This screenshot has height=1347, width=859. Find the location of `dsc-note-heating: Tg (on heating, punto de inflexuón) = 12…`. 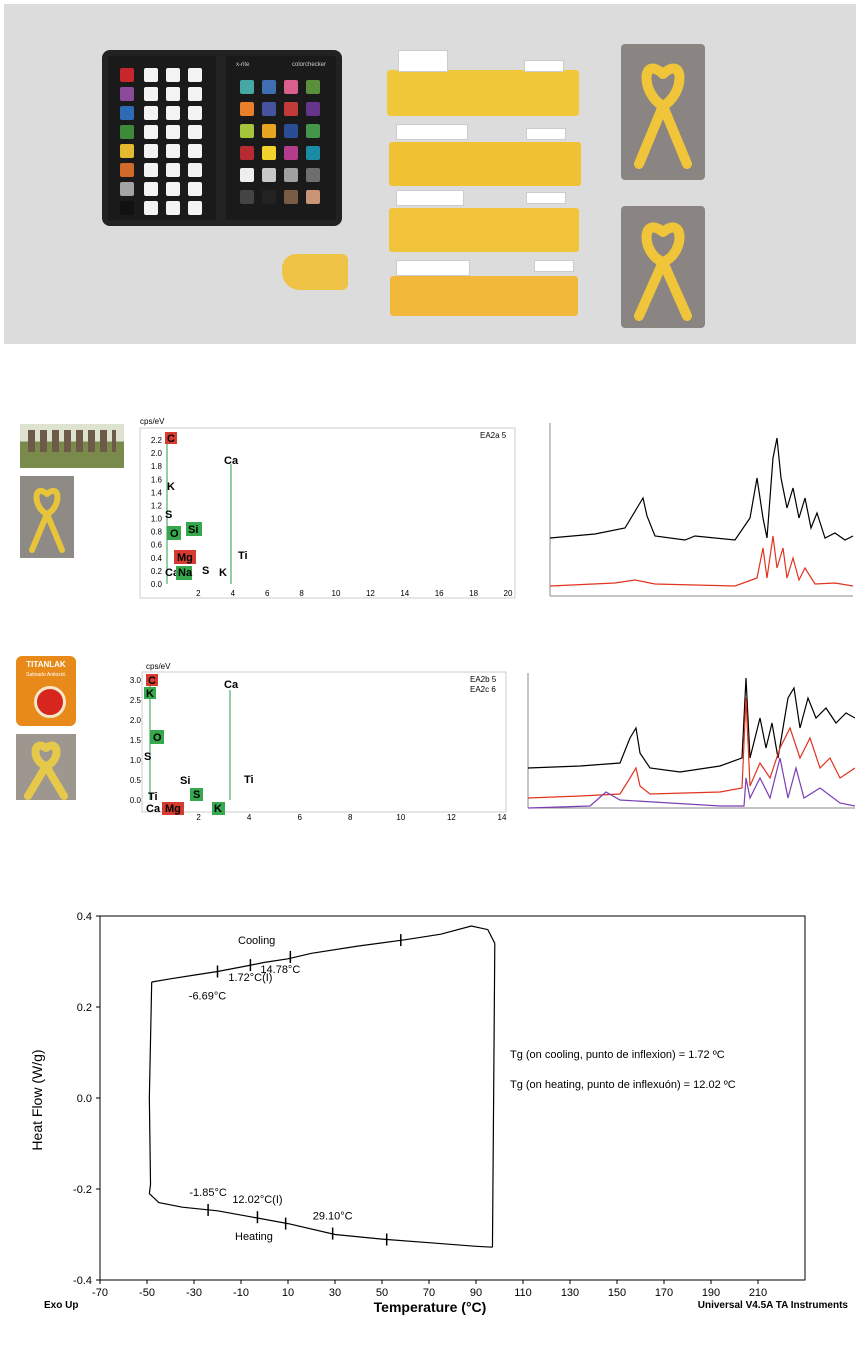

dsc-note-heating: Tg (on heating, punto de inflexuón) = 12… is located at coordinates (623, 1085).